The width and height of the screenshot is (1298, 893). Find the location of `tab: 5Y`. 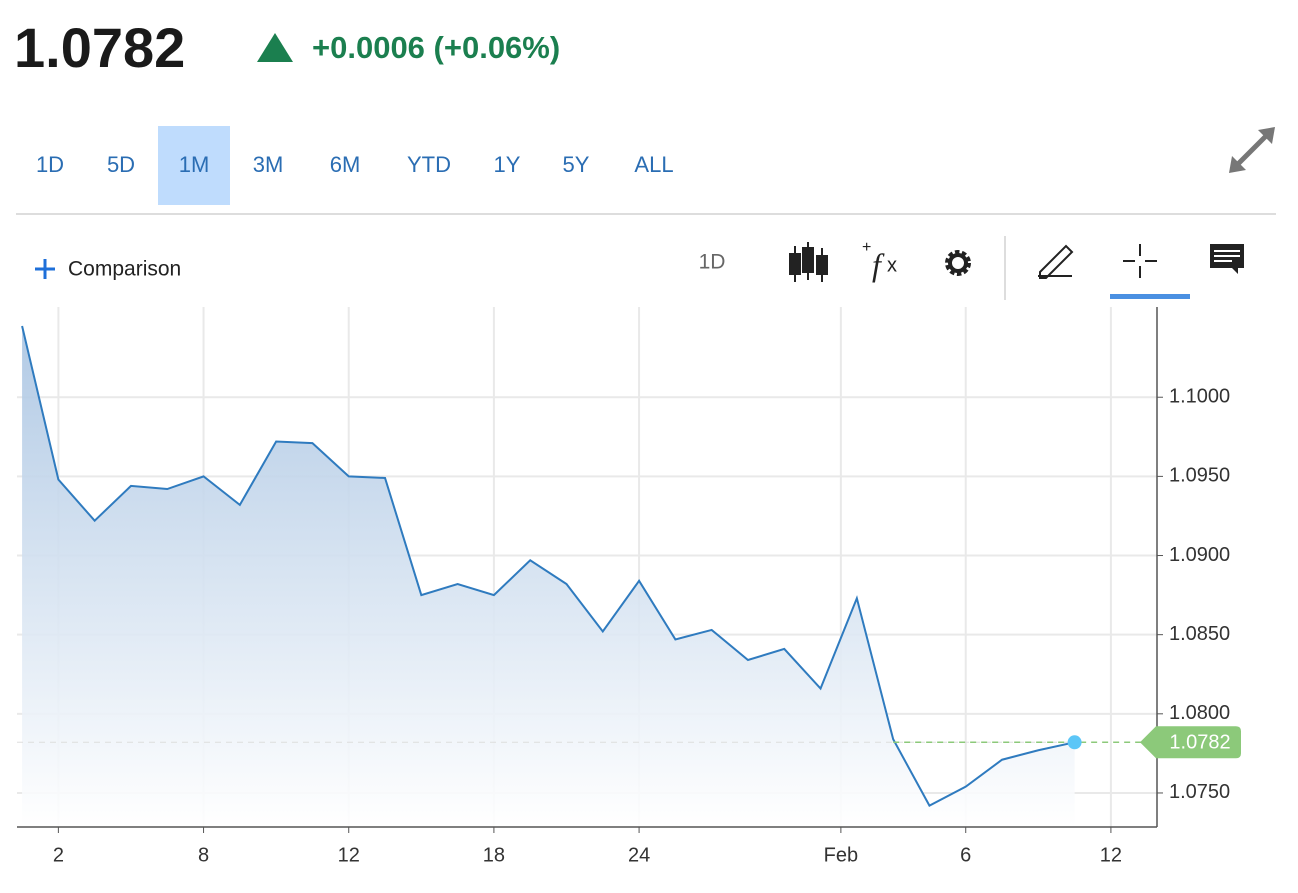

tab: 5Y is located at coordinates (576, 164).